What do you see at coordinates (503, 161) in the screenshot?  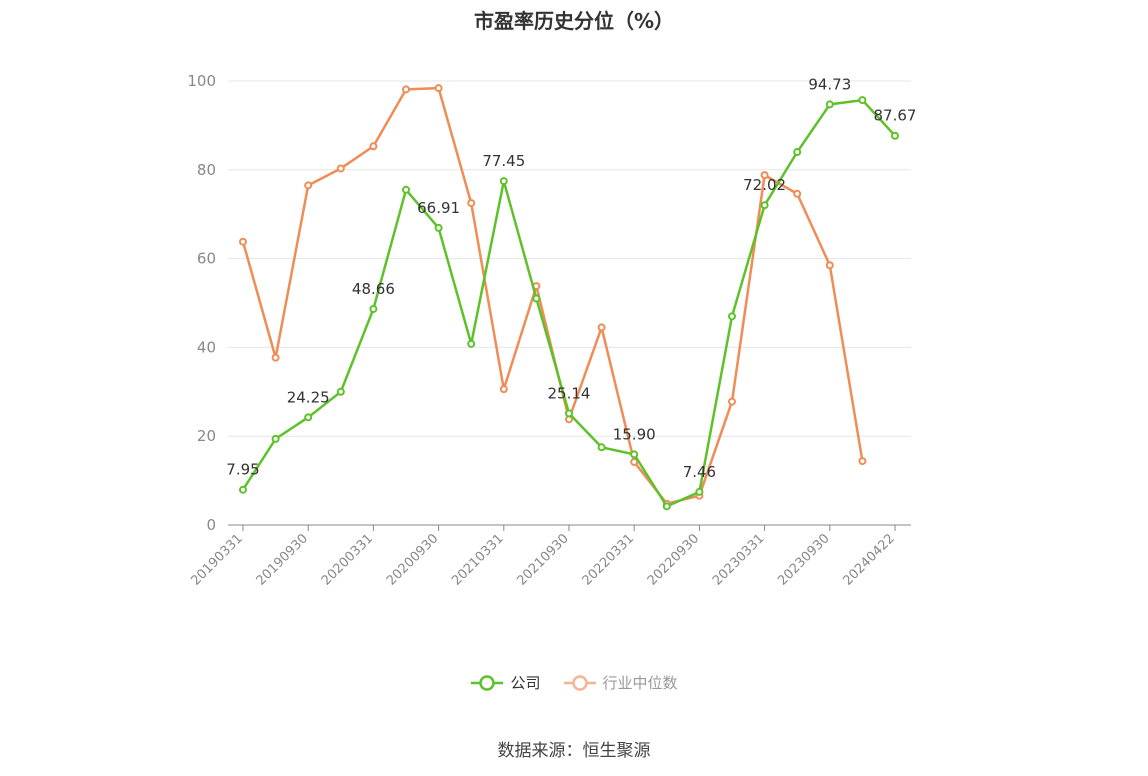 I see `company-data-label: 77.45` at bounding box center [503, 161].